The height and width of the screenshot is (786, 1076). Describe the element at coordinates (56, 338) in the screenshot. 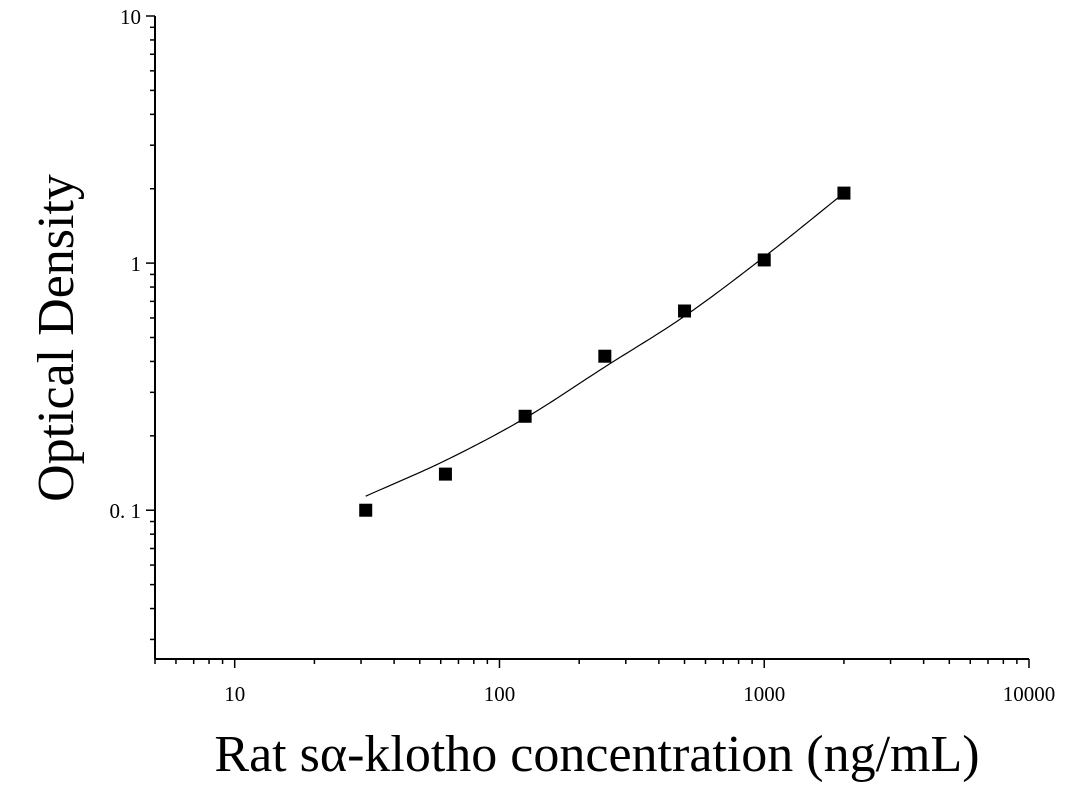

I see `y-axis-title: Optical Density` at that location.